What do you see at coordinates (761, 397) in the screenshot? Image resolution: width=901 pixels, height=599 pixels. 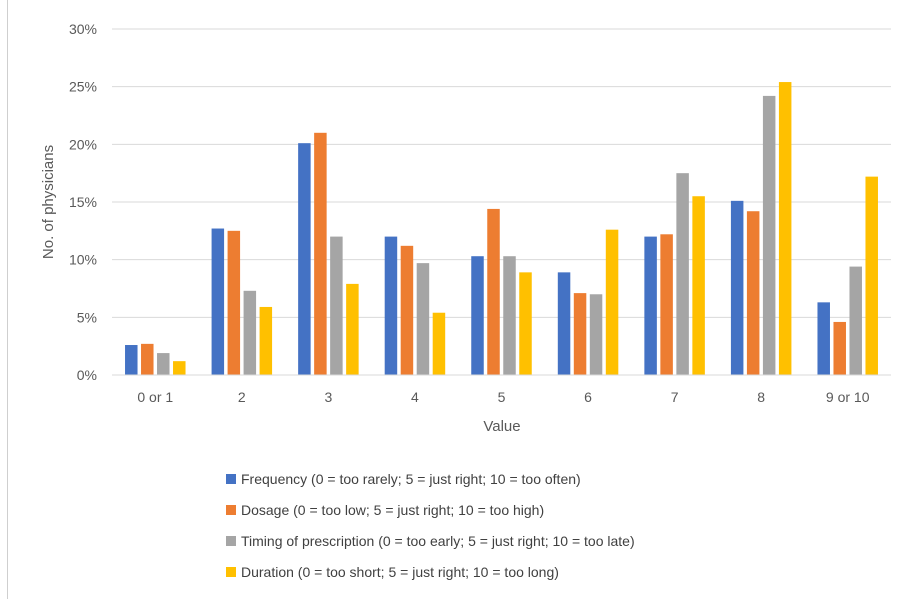 I see `x-tick-label: 8` at bounding box center [761, 397].